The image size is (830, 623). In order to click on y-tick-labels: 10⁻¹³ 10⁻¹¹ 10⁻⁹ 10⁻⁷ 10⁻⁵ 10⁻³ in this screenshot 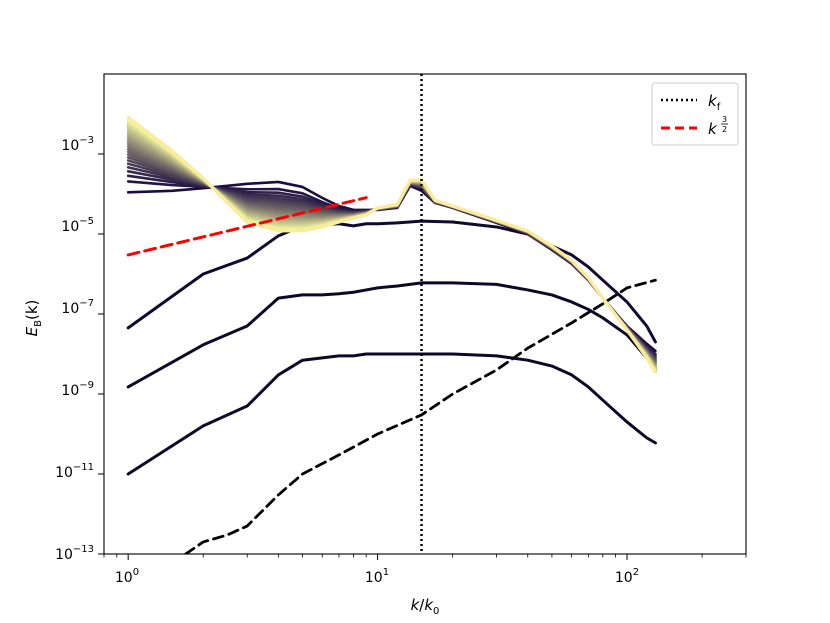, I will do `click(74, 349)`.